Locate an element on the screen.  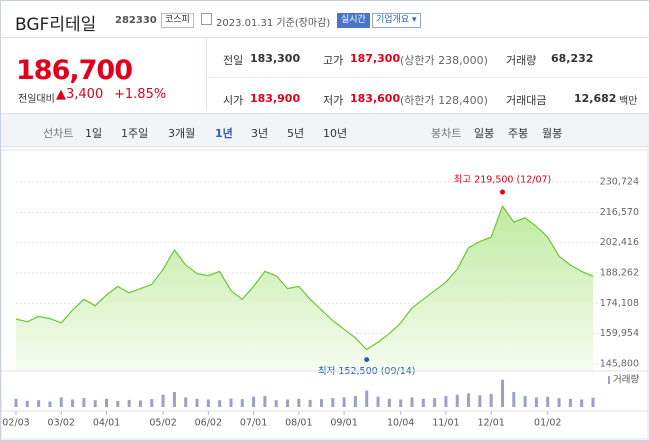
x-tick-label: 04/01 is located at coordinates (106, 423).